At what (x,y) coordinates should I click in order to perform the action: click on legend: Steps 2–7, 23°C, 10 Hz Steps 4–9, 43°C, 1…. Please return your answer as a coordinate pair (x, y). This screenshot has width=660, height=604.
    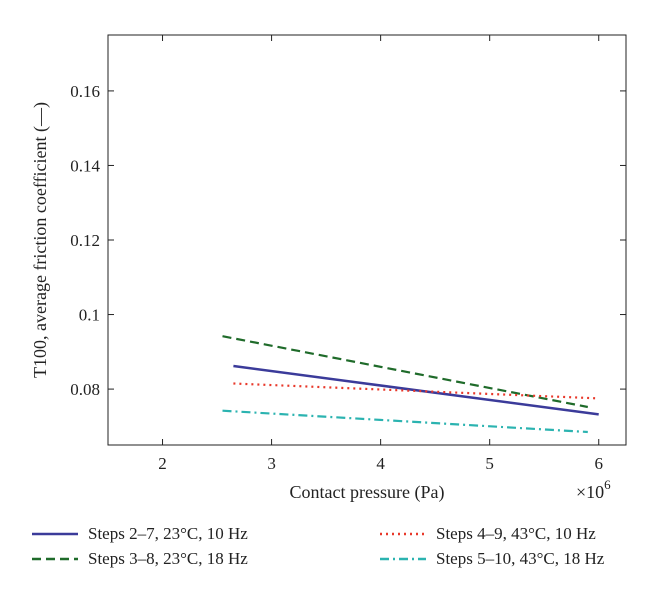
    Looking at the image, I should click on (318, 546).